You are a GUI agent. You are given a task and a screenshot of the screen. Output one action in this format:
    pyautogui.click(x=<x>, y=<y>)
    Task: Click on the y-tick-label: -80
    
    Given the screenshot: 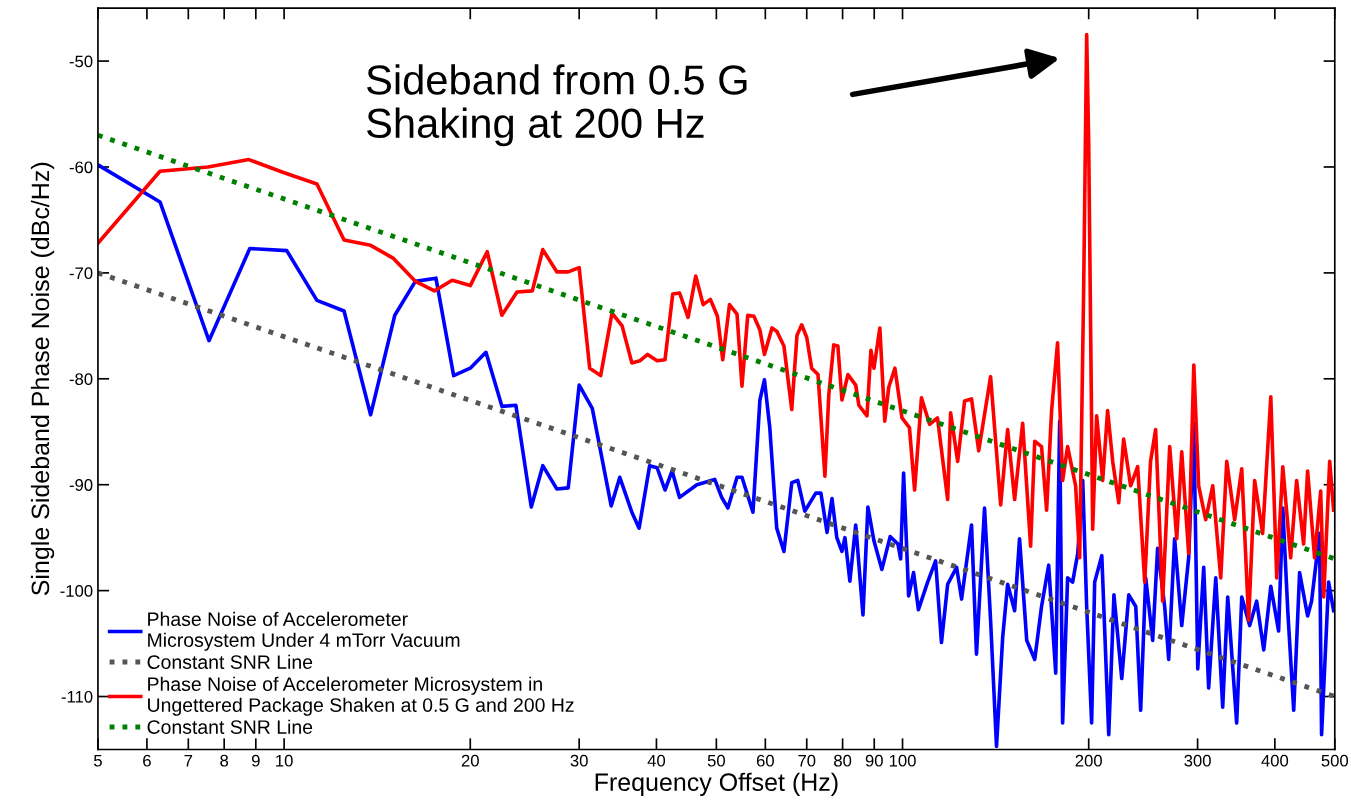 What is the action you would take?
    pyautogui.click(x=81, y=379)
    